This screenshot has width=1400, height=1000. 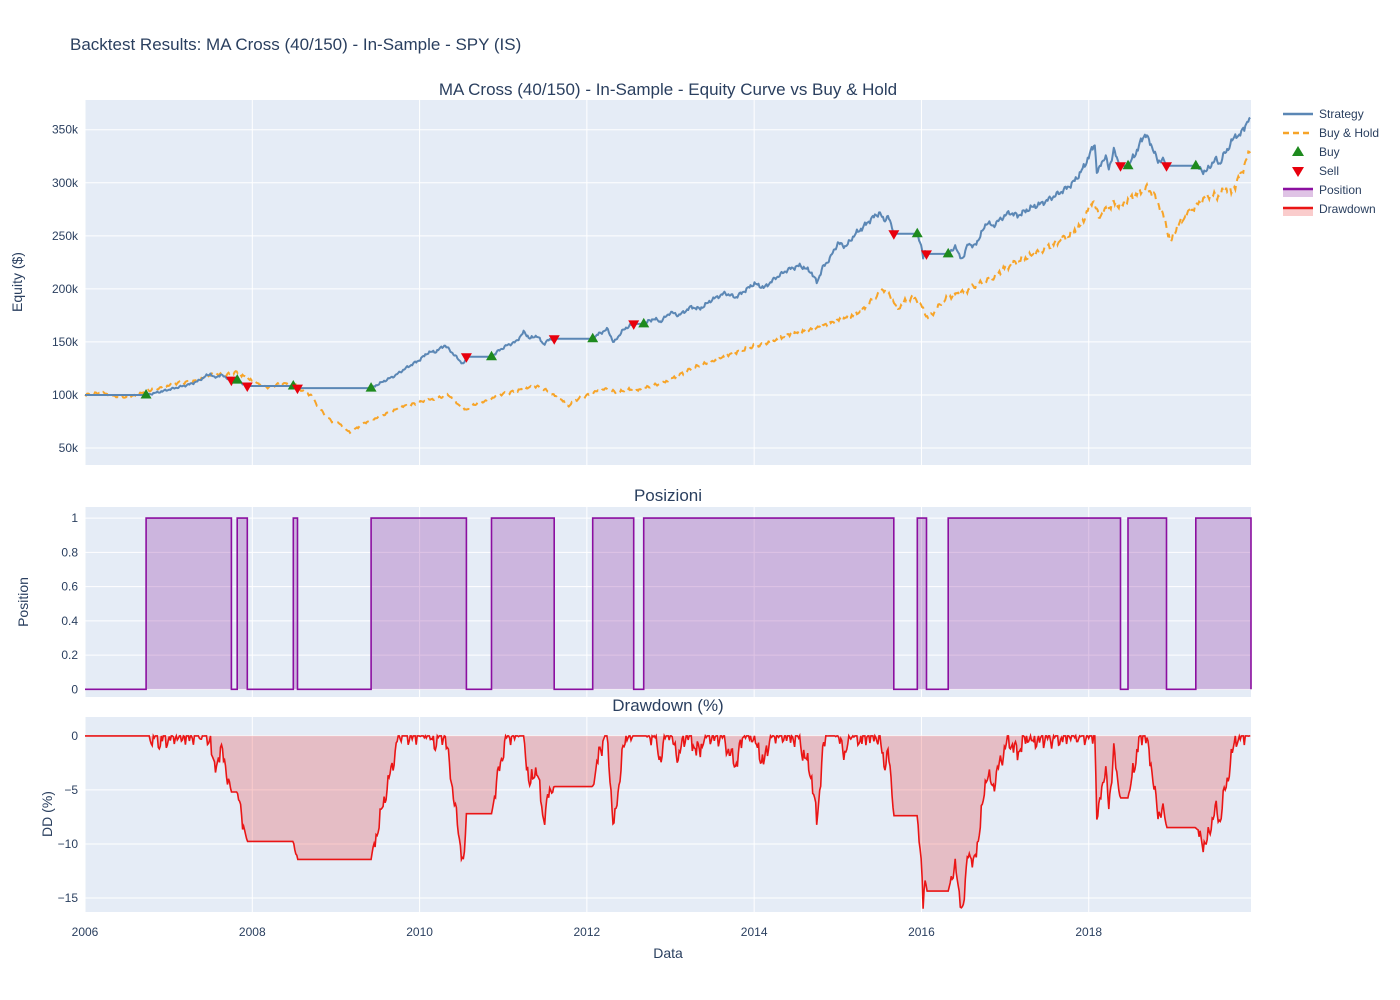 I want to click on x-tick: 2010, so click(x=419, y=932).